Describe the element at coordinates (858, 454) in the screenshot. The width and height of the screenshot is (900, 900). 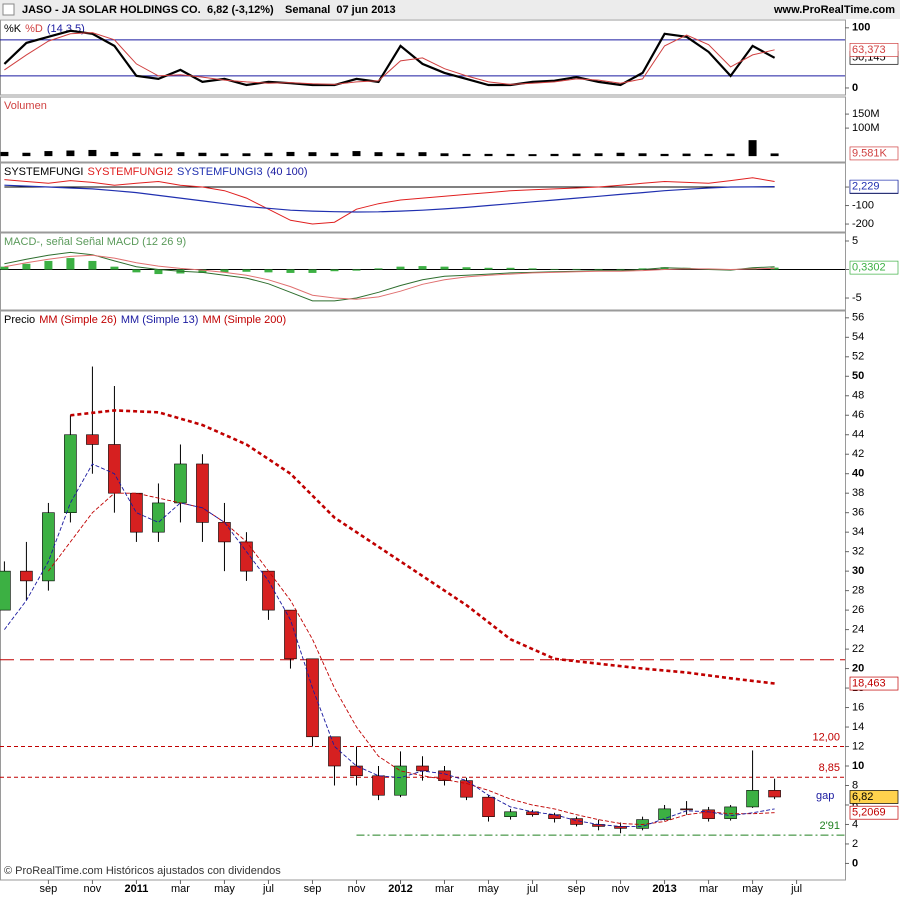
I see `y-tick-label: 42` at that location.